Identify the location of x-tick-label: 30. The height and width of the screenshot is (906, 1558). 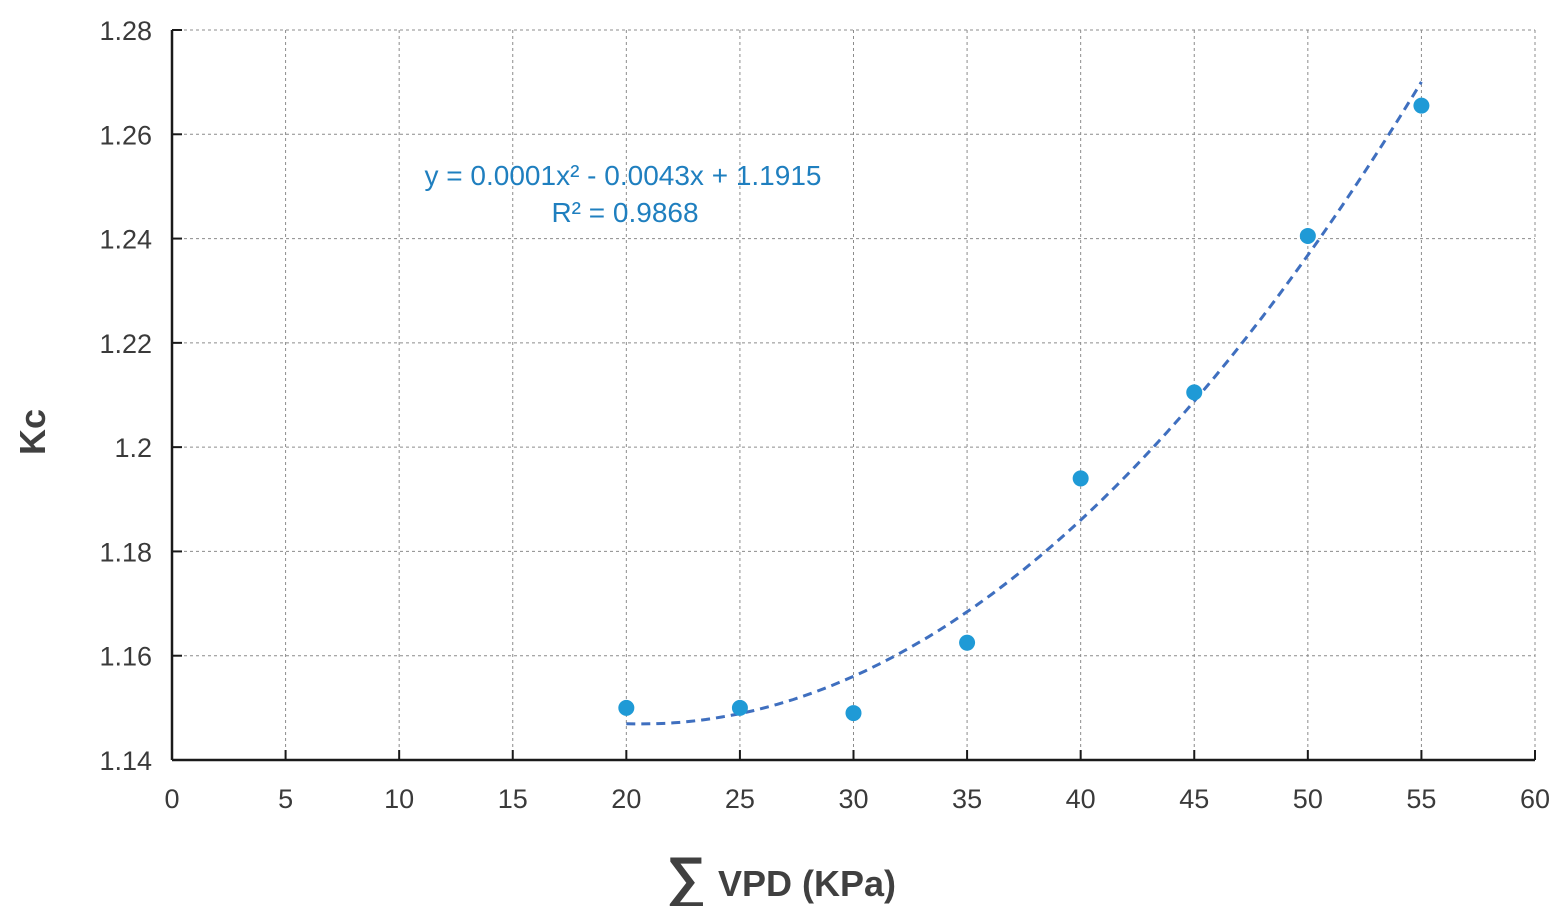
(853, 799).